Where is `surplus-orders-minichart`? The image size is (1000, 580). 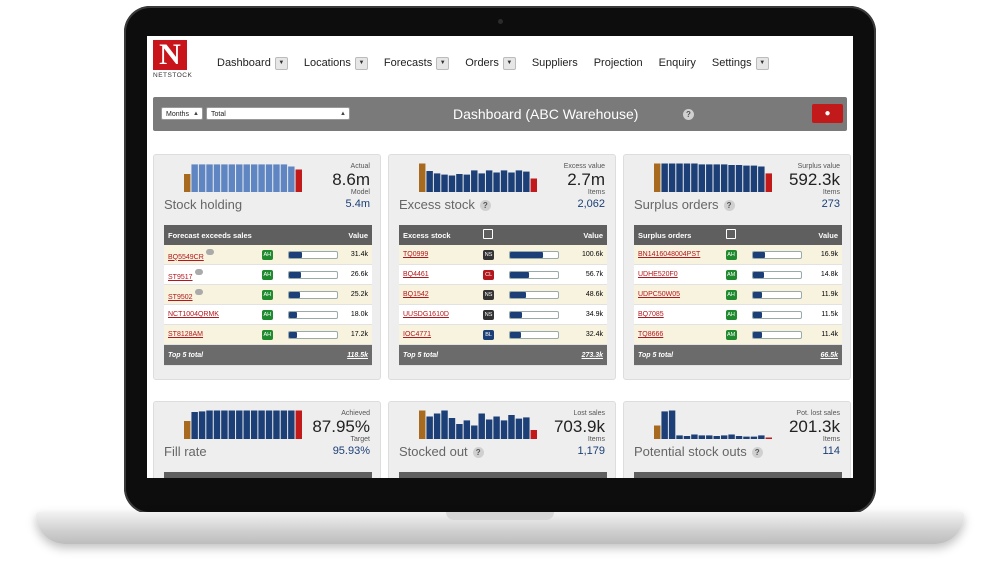
surplus-orders-minichart is located at coordinates (713, 177).